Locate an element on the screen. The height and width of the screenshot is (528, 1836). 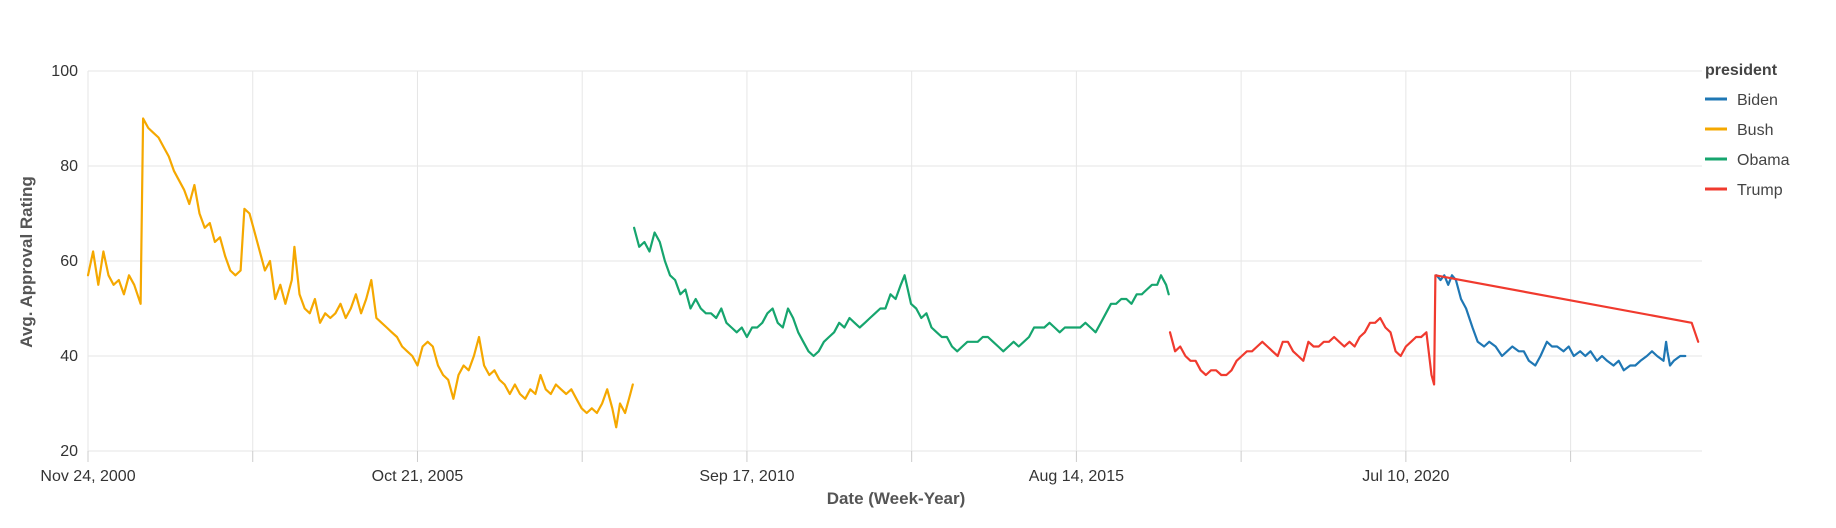
x-tick-label: Jul 10, 2020 is located at coordinates (1405, 476).